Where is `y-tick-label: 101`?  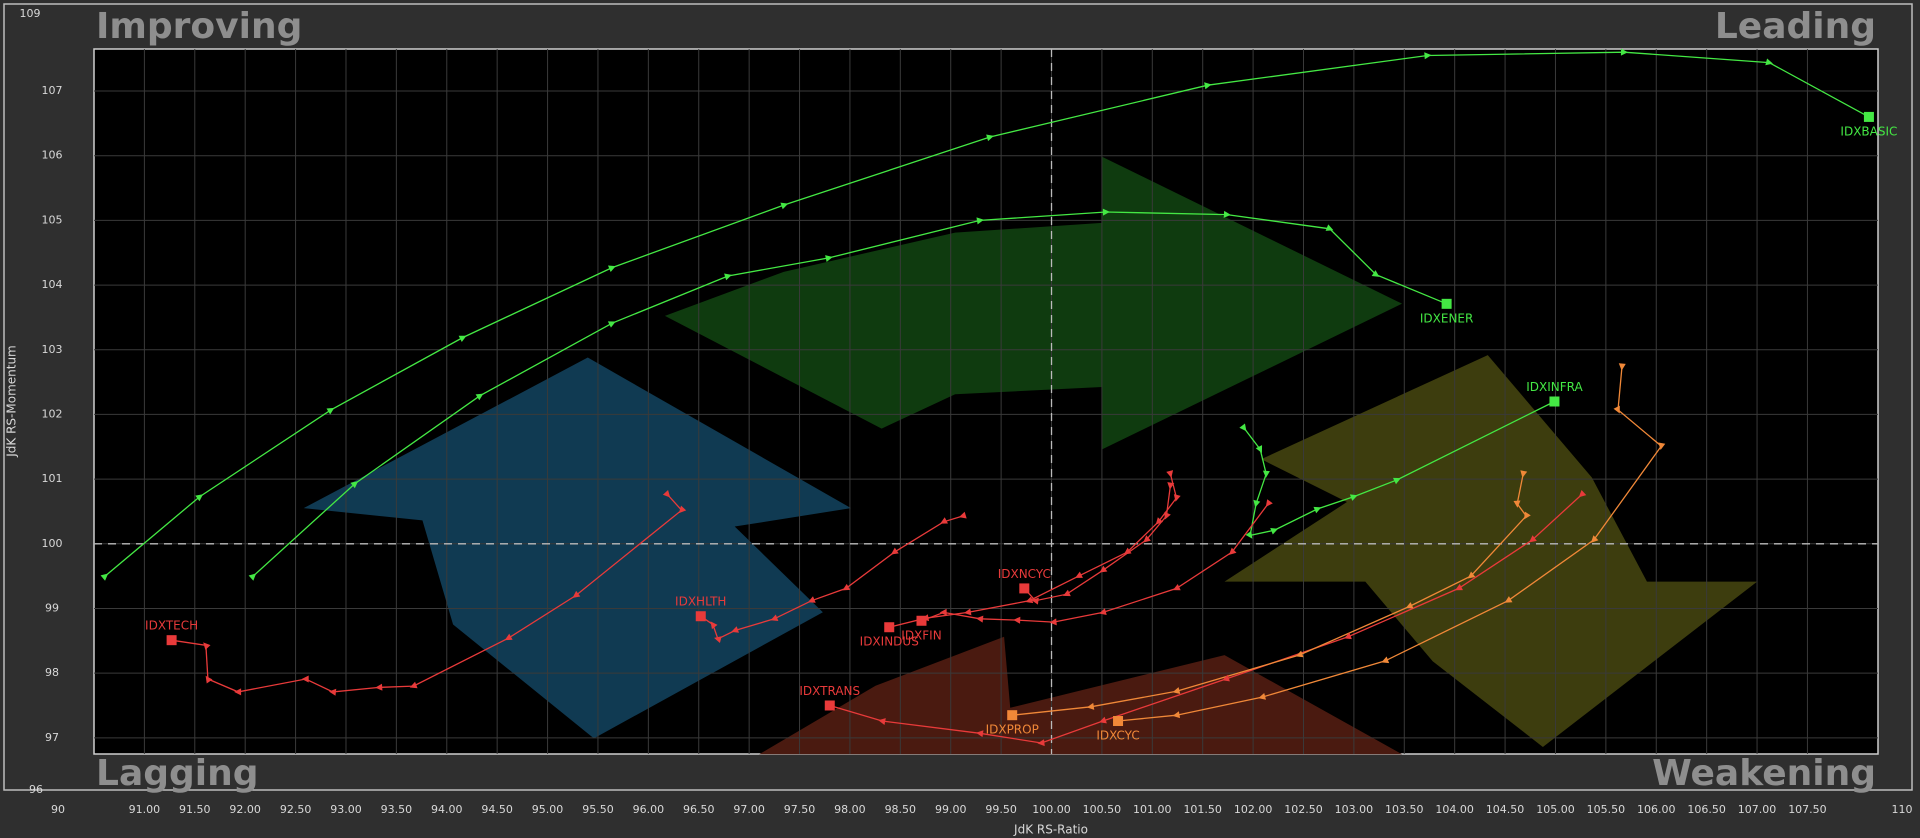 y-tick-label: 101 is located at coordinates (52, 478).